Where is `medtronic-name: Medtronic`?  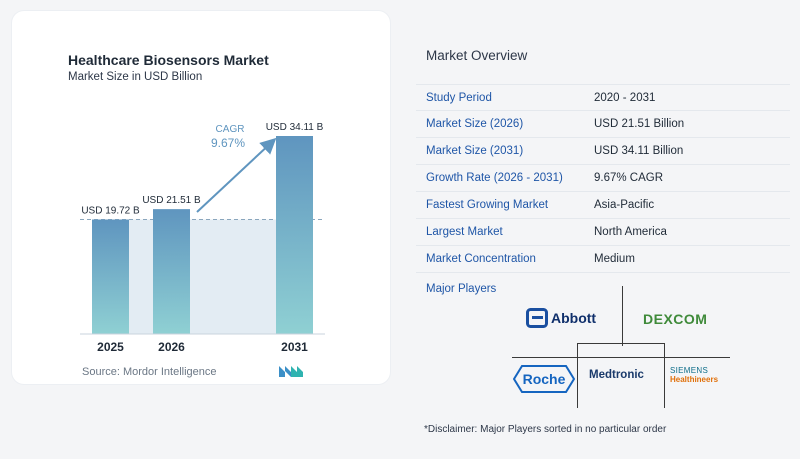
medtronic-name: Medtronic is located at coordinates (616, 375).